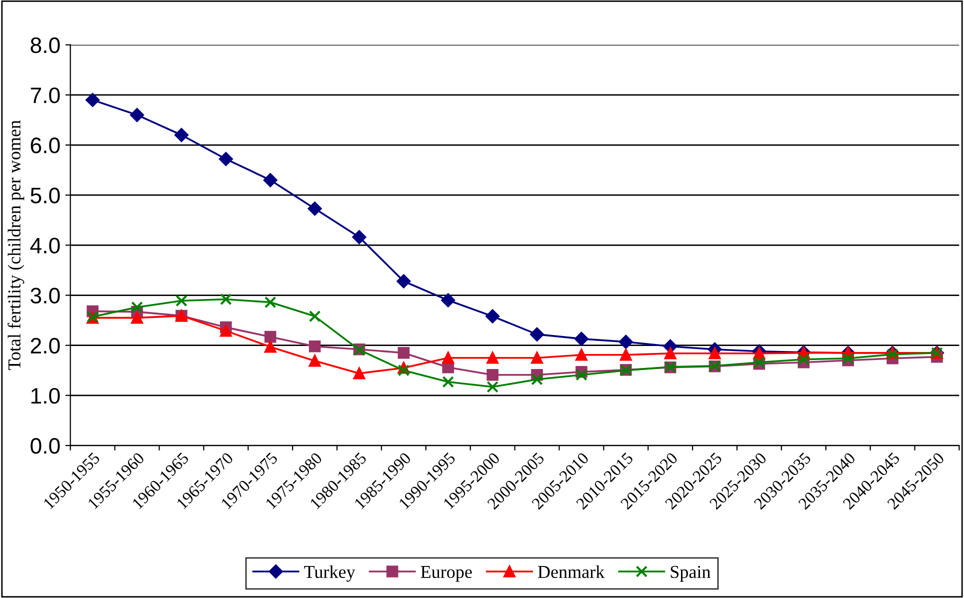 The width and height of the screenshot is (964, 598). What do you see at coordinates (330, 573) in the screenshot?
I see `legend-label: Turkey` at bounding box center [330, 573].